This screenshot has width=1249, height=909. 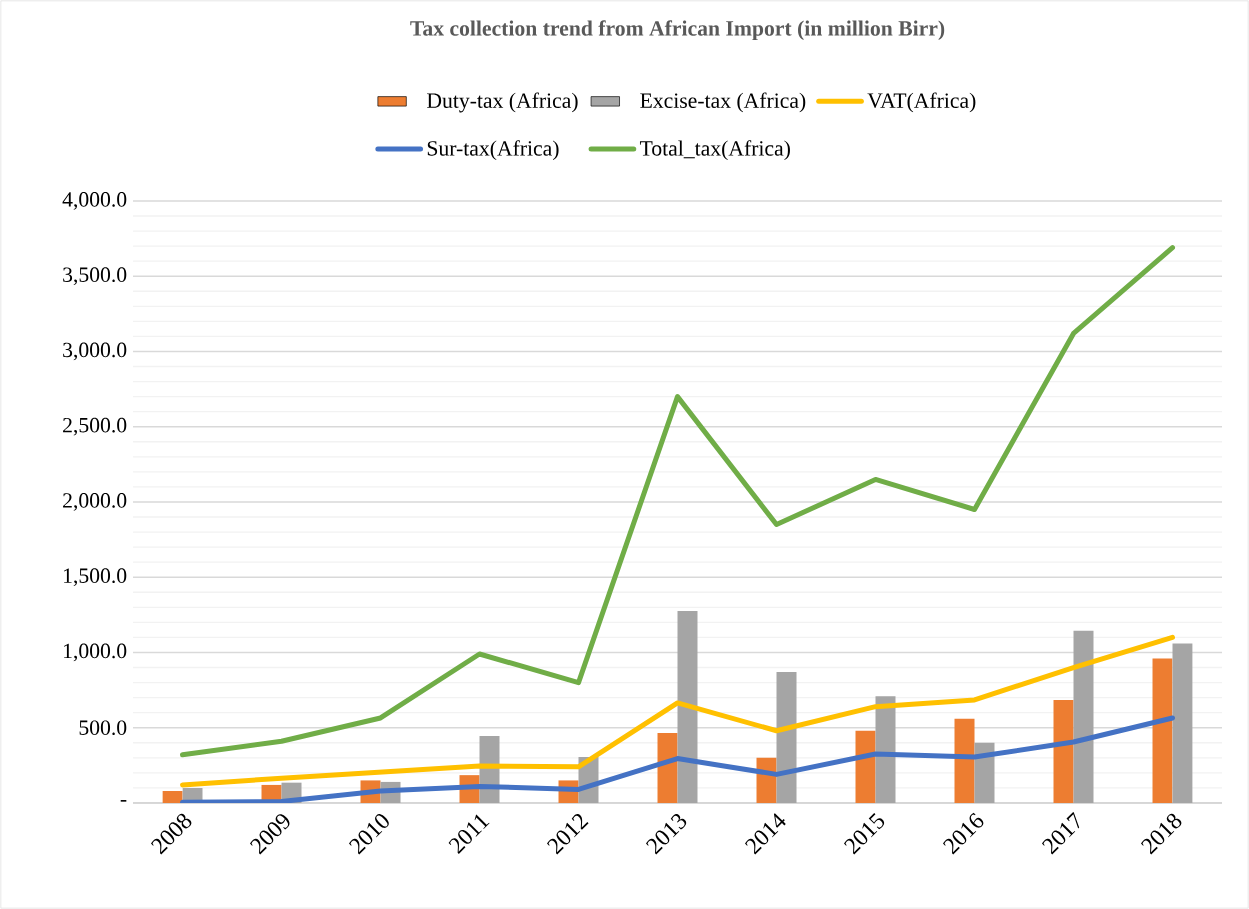 What do you see at coordinates (94, 201) in the screenshot?
I see `y-tick-label: 4,000.0` at bounding box center [94, 201].